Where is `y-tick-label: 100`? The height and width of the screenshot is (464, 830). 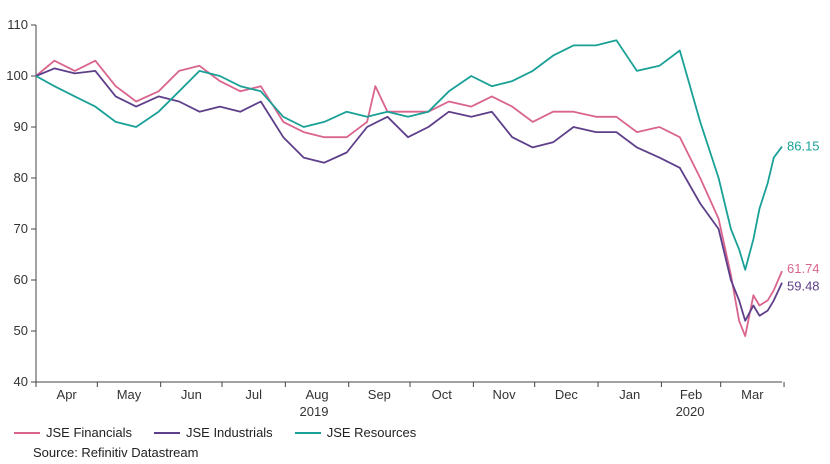
y-tick-label: 100 is located at coordinates (17, 75).